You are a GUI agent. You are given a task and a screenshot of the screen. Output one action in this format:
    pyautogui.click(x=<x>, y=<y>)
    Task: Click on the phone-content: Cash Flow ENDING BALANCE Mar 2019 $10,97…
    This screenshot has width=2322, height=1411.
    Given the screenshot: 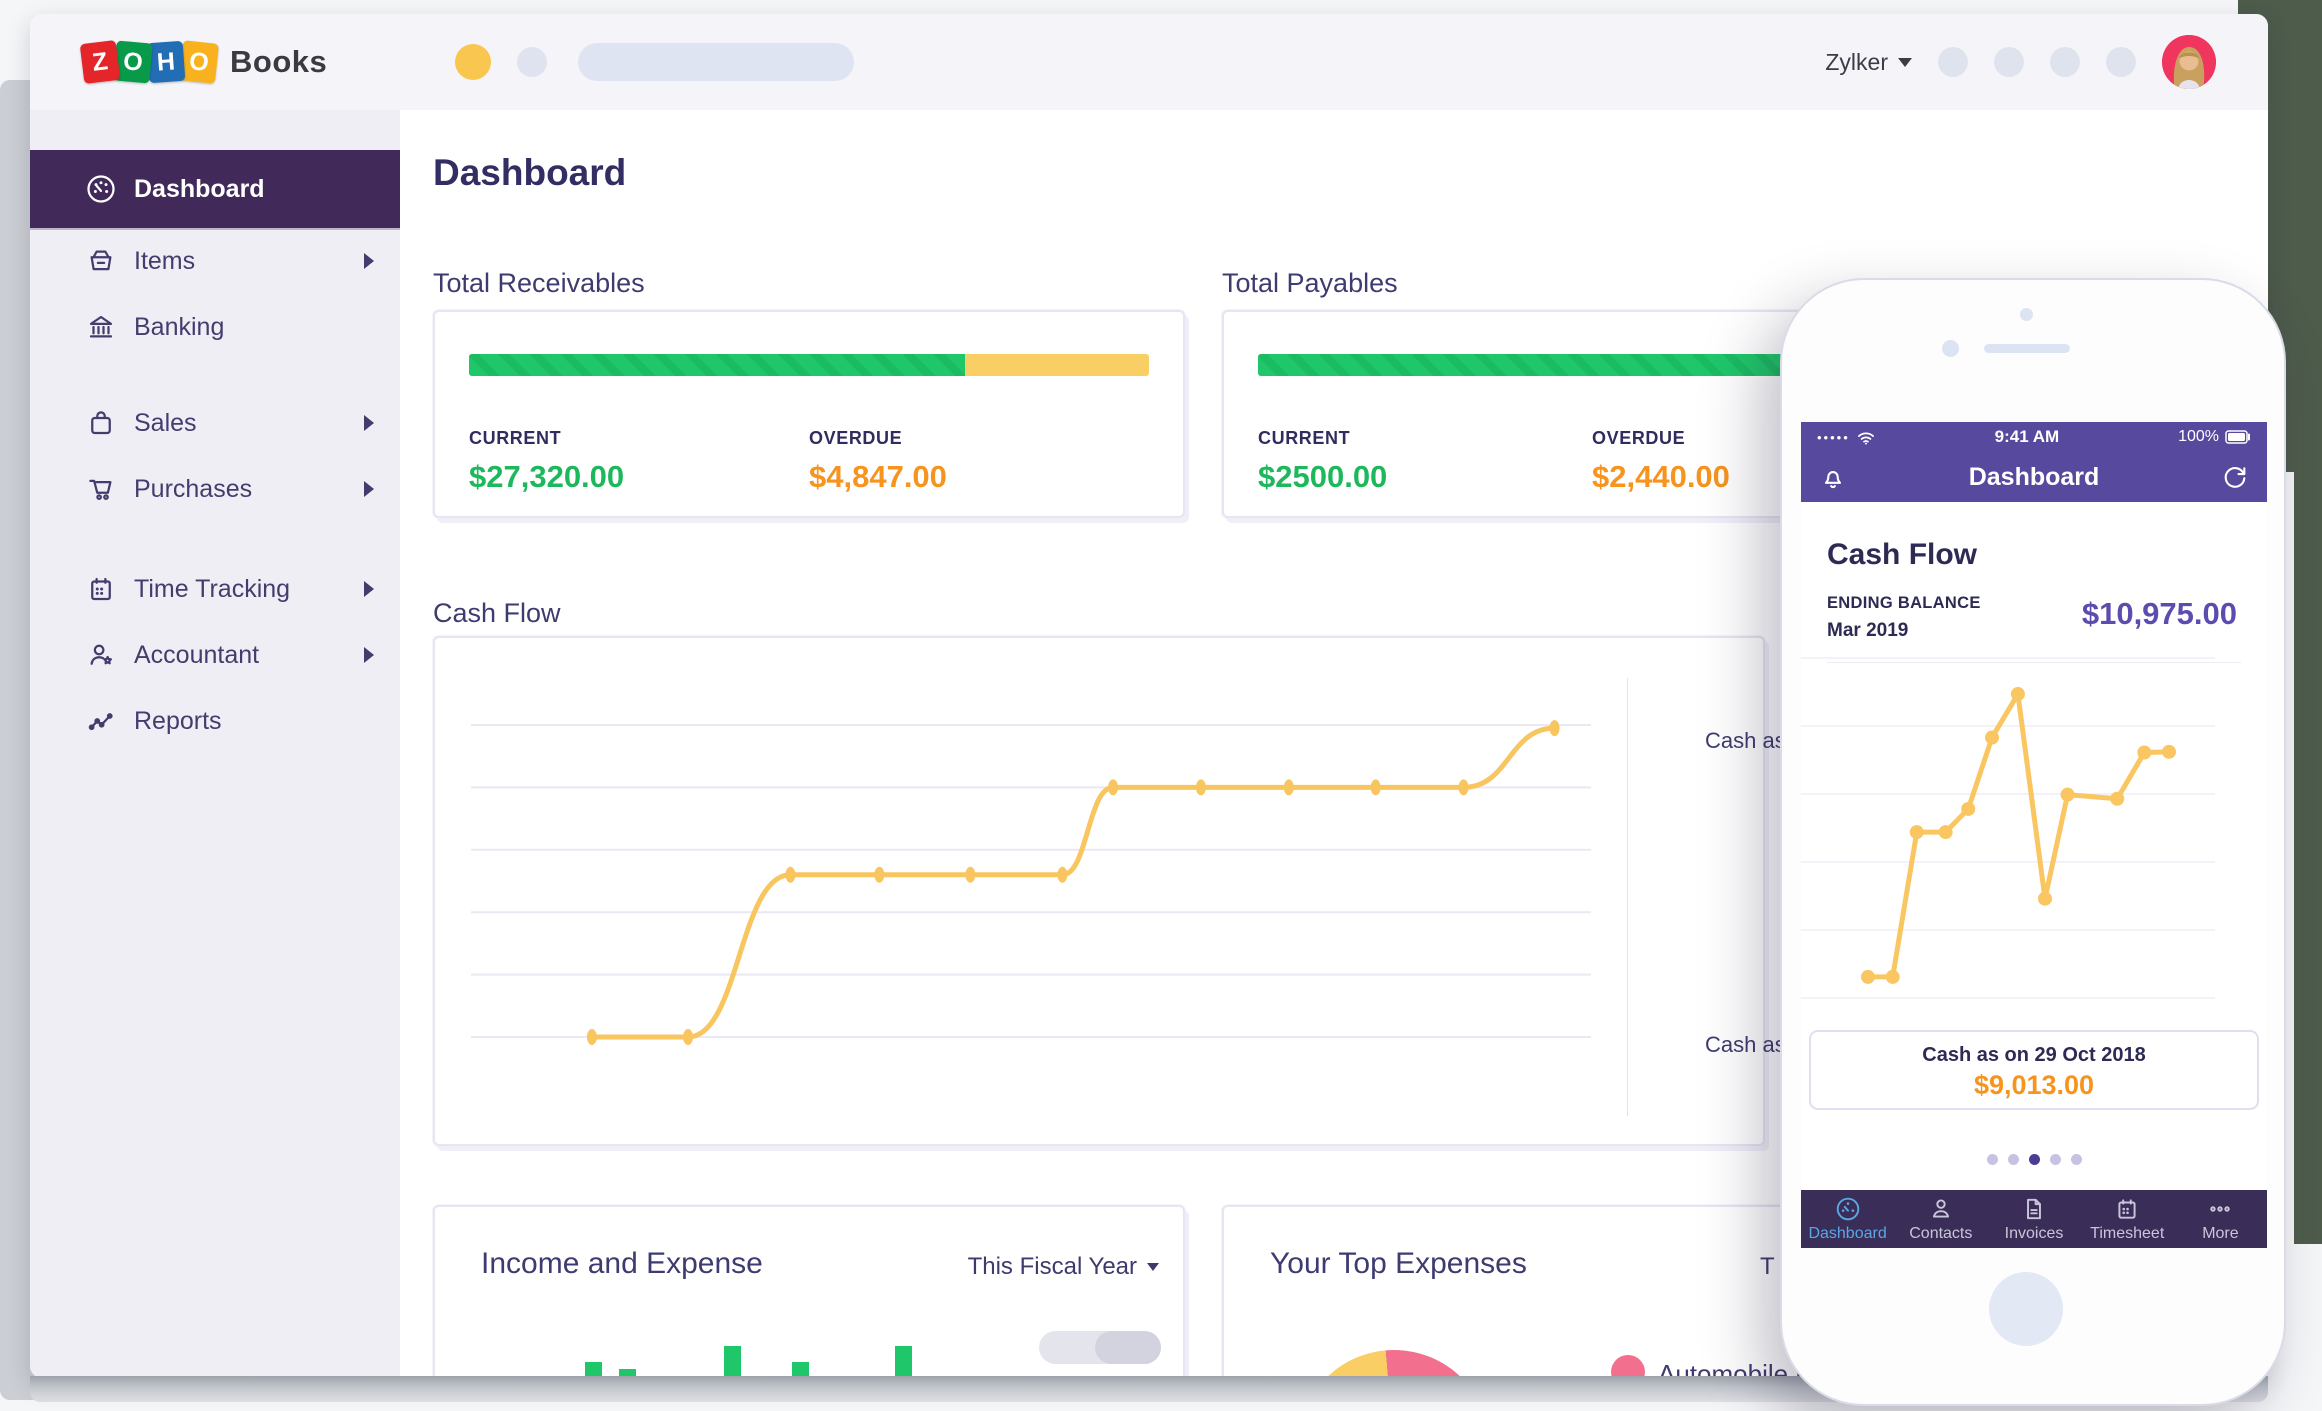 What is the action you would take?
    pyautogui.click(x=2034, y=846)
    